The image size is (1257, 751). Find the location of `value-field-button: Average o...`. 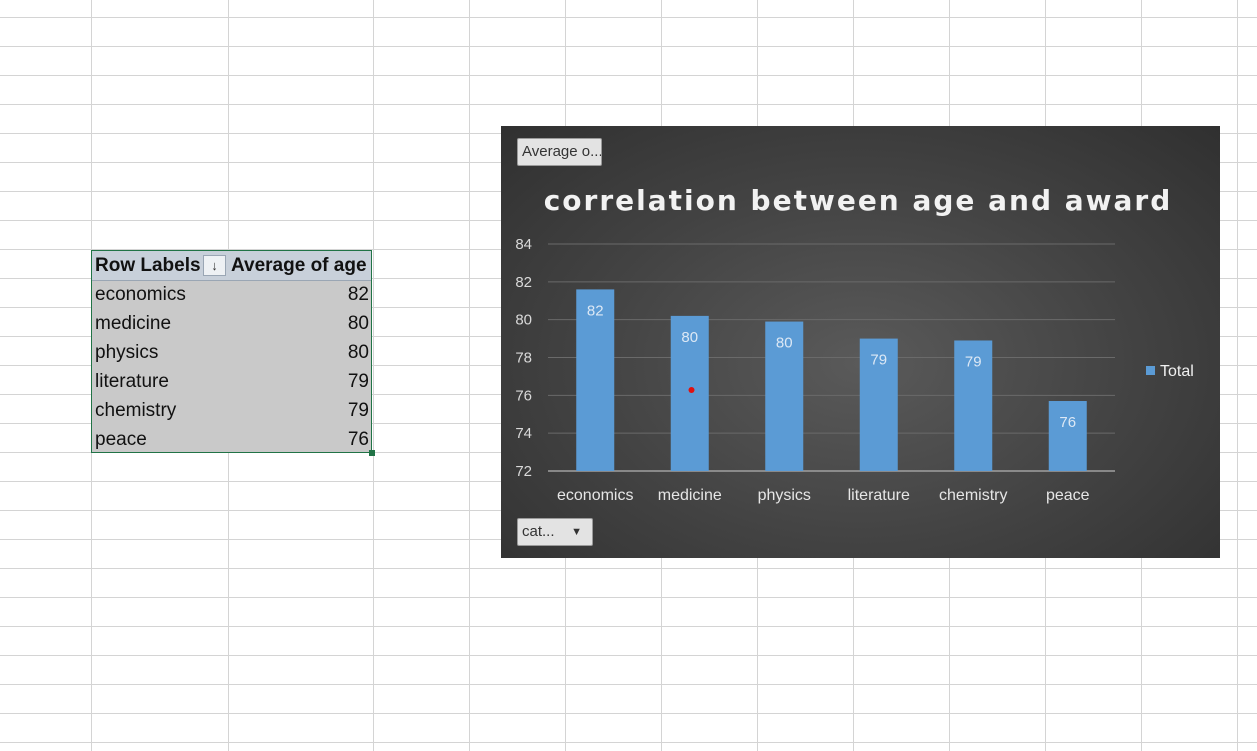

value-field-button: Average o... is located at coordinates (559, 152).